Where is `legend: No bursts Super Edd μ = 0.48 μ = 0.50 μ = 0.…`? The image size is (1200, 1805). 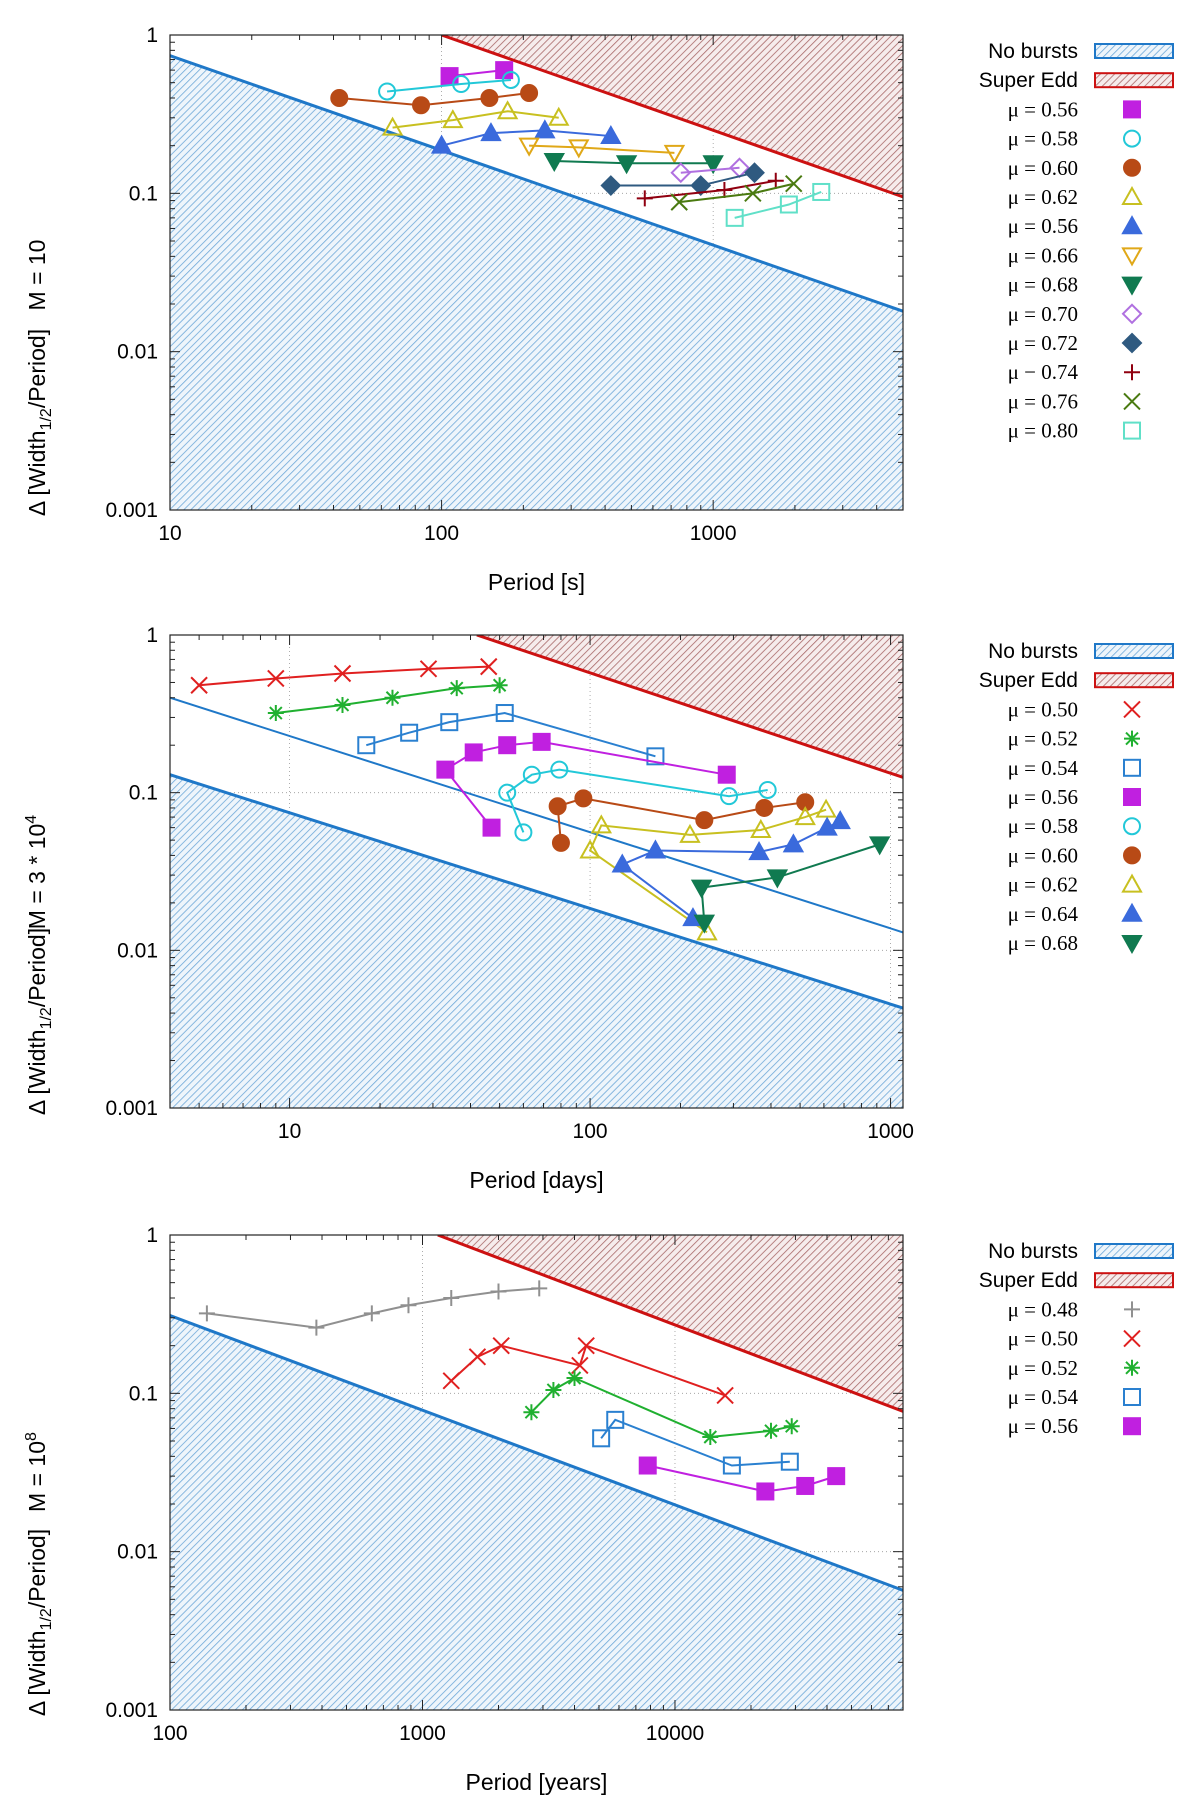 legend: No bursts Super Edd μ = 0.48 μ = 0.50 μ = 0.… is located at coordinates (1076, 1339).